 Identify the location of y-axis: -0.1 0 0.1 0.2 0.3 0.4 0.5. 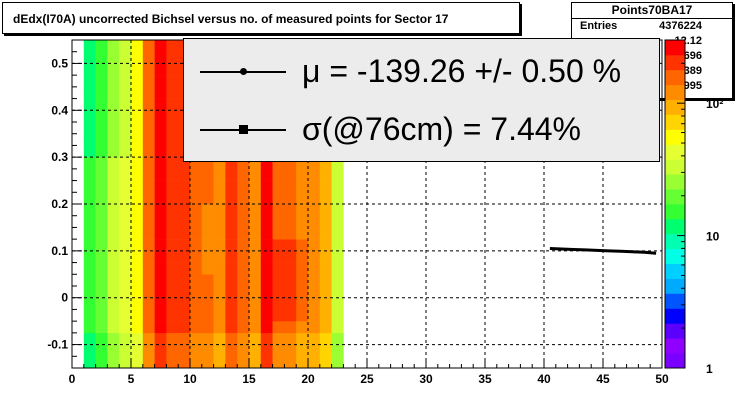
(64, 198).